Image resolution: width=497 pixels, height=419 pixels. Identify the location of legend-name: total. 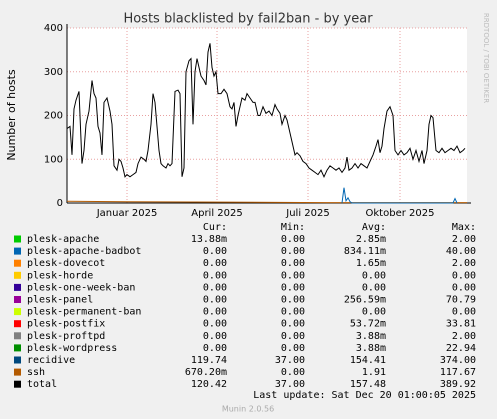
(42, 384).